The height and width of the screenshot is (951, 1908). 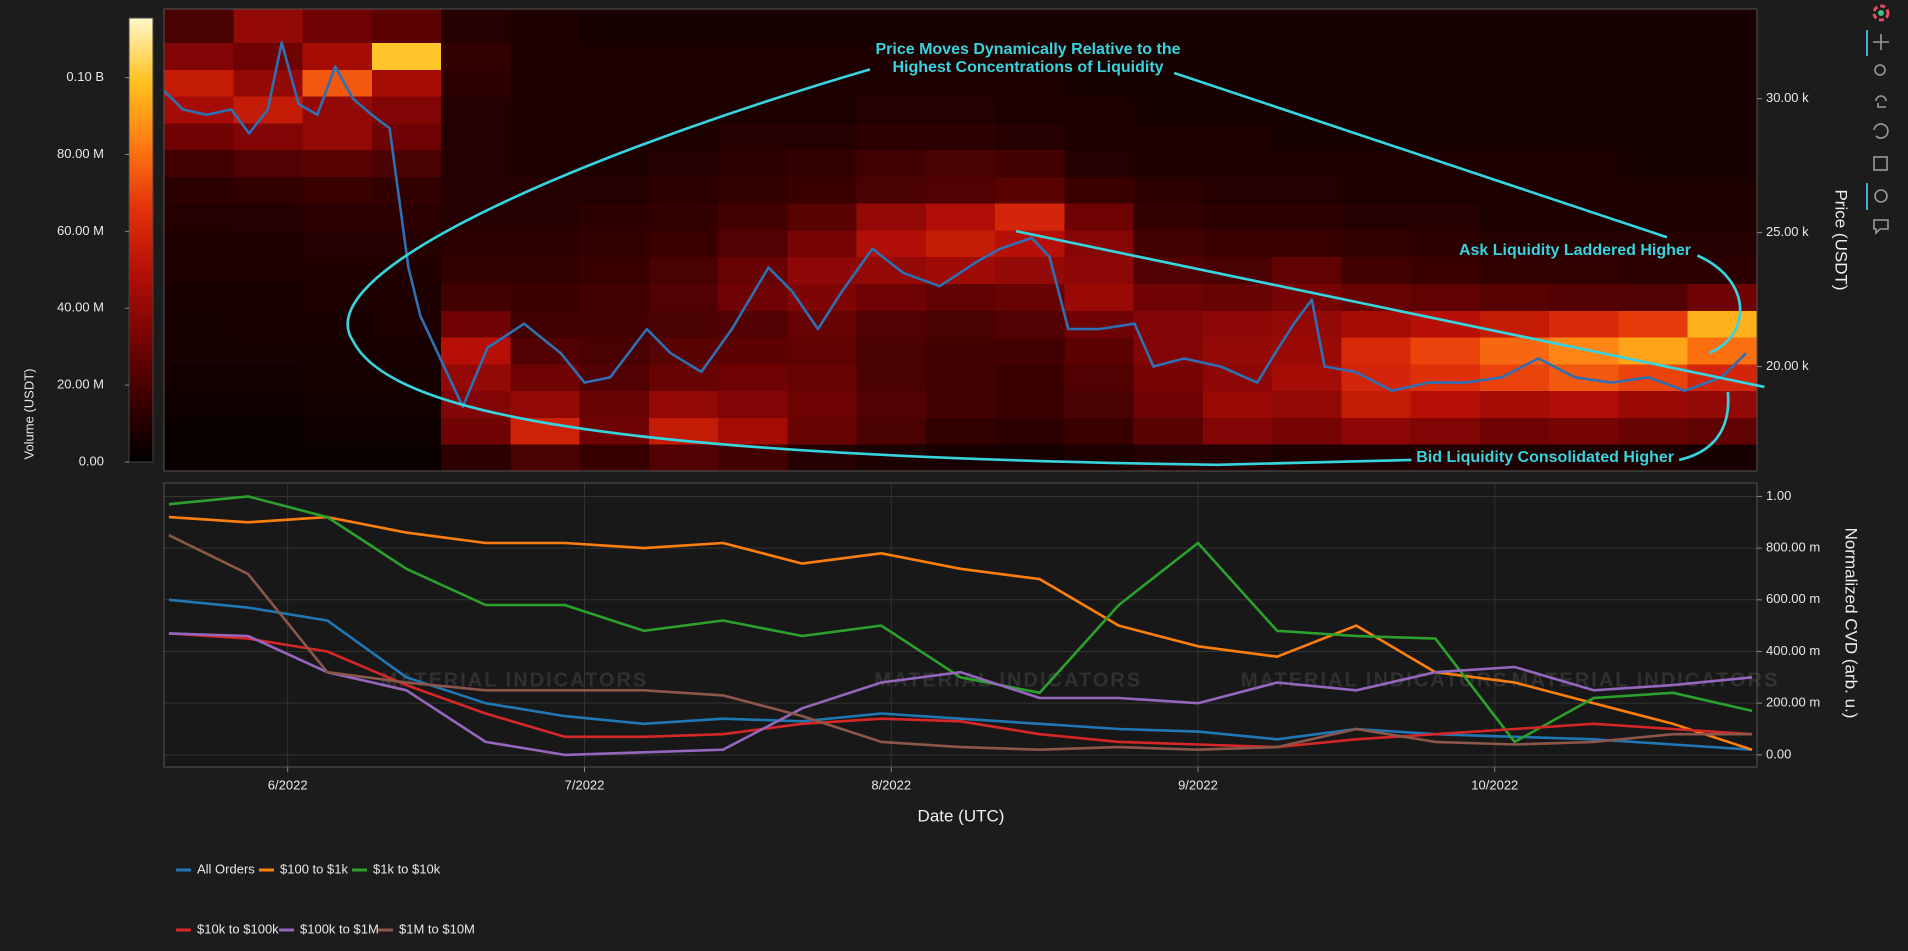 What do you see at coordinates (28, 413) in the screenshot?
I see `colorbar-title: Volume (USDT)` at bounding box center [28, 413].